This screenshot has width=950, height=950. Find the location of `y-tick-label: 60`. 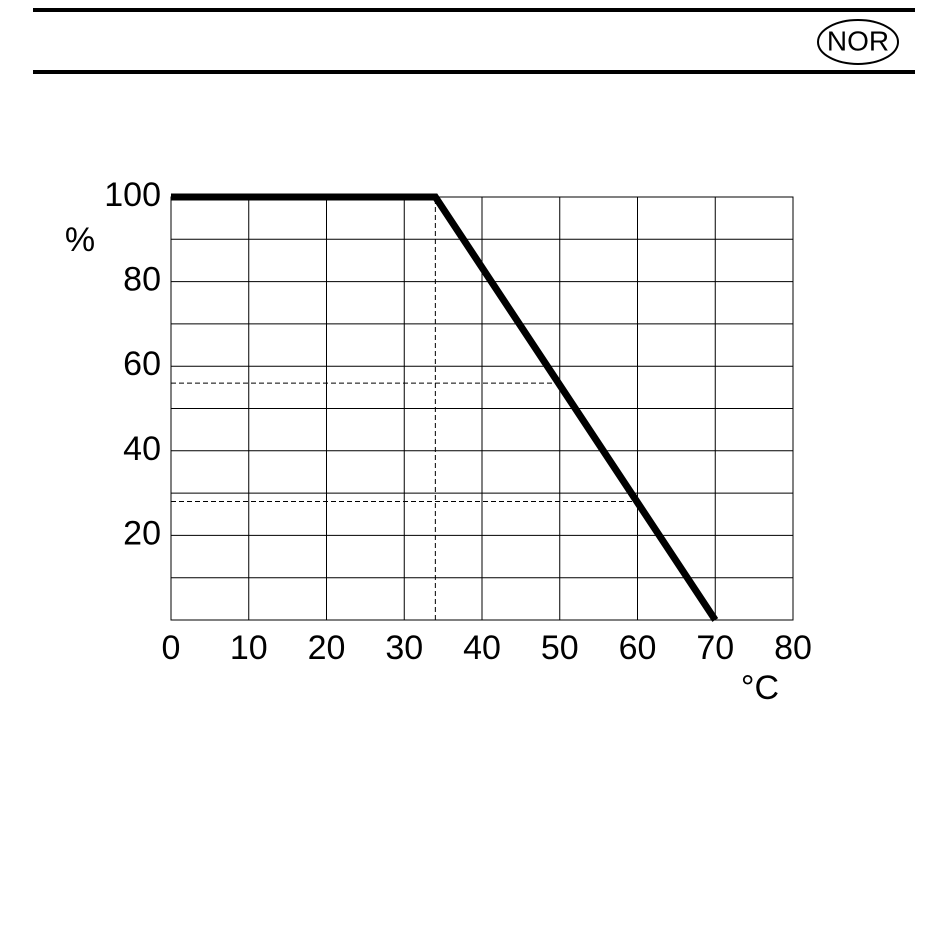

y-tick-label: 60 is located at coordinates (142, 364).